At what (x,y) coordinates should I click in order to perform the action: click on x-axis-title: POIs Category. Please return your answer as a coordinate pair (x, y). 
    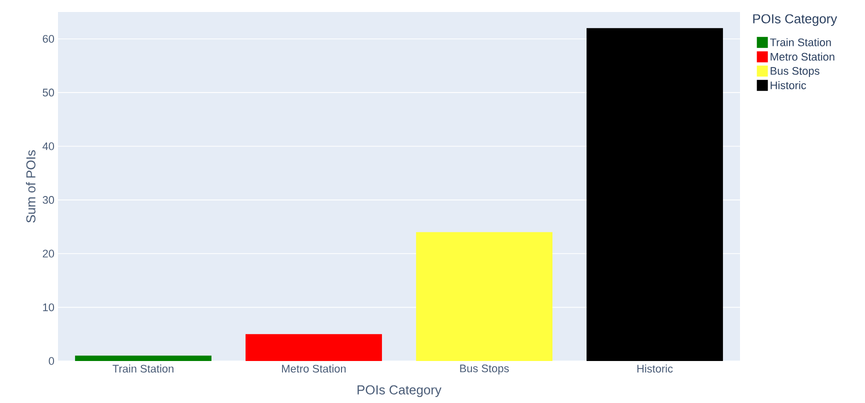
    Looking at the image, I should click on (400, 391).